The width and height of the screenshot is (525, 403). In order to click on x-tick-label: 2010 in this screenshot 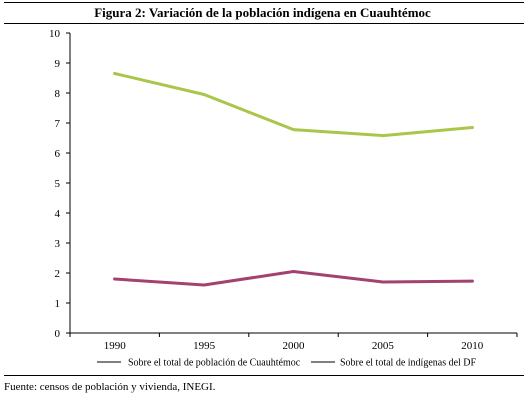, I will do `click(472, 346)`.